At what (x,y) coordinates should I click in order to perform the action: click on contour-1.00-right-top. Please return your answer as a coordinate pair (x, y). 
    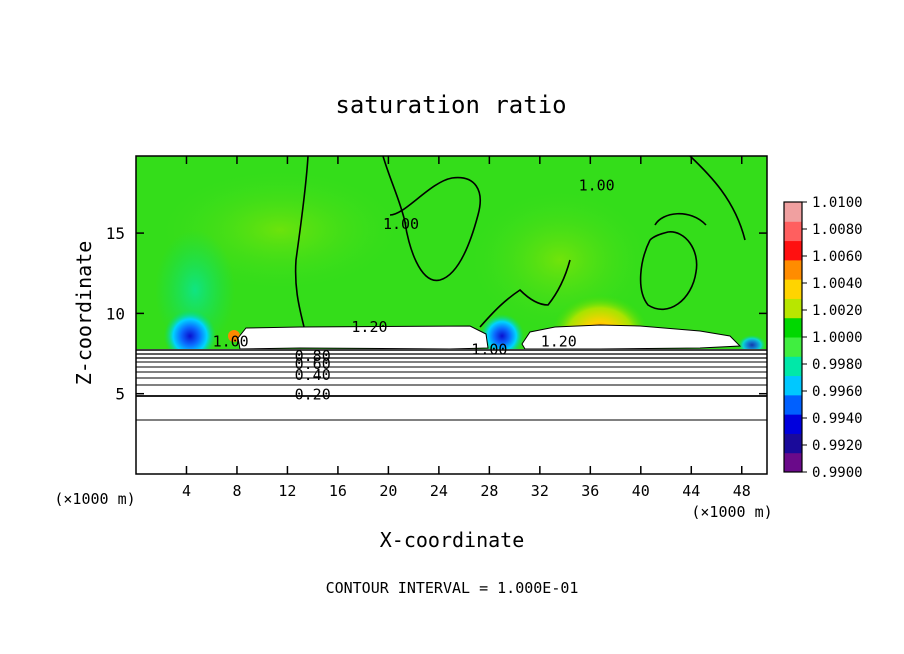
    Looking at the image, I should click on (717, 198).